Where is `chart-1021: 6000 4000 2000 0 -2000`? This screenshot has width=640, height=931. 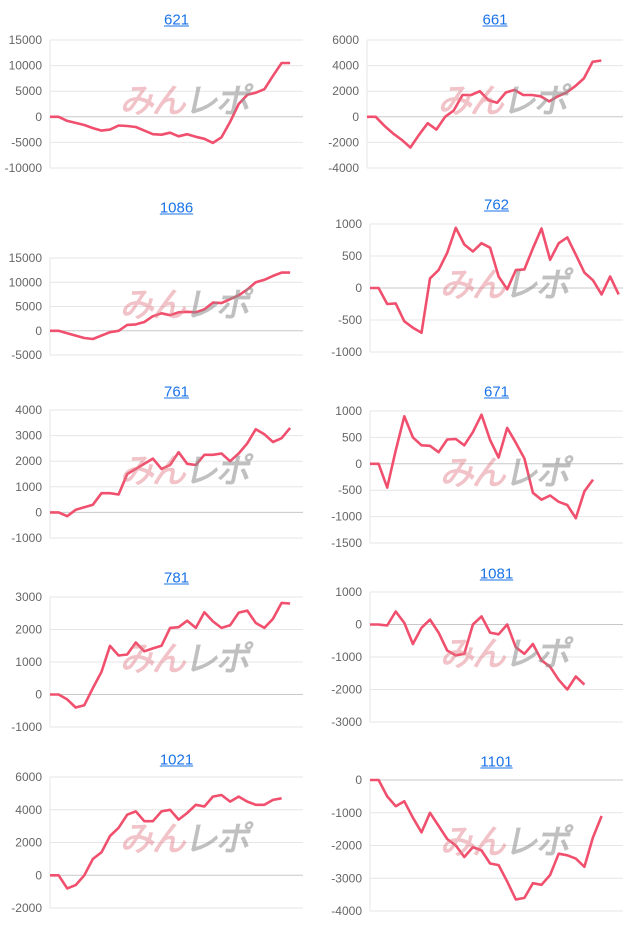 chart-1021: 6000 4000 2000 0 -2000 is located at coordinates (157, 842).